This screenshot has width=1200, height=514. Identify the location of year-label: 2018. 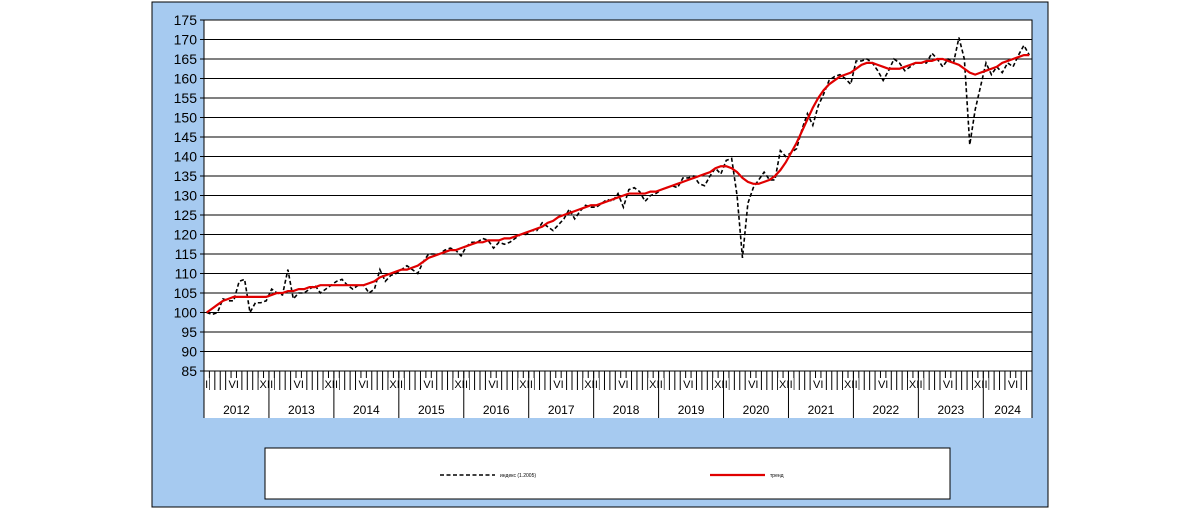
(626, 410).